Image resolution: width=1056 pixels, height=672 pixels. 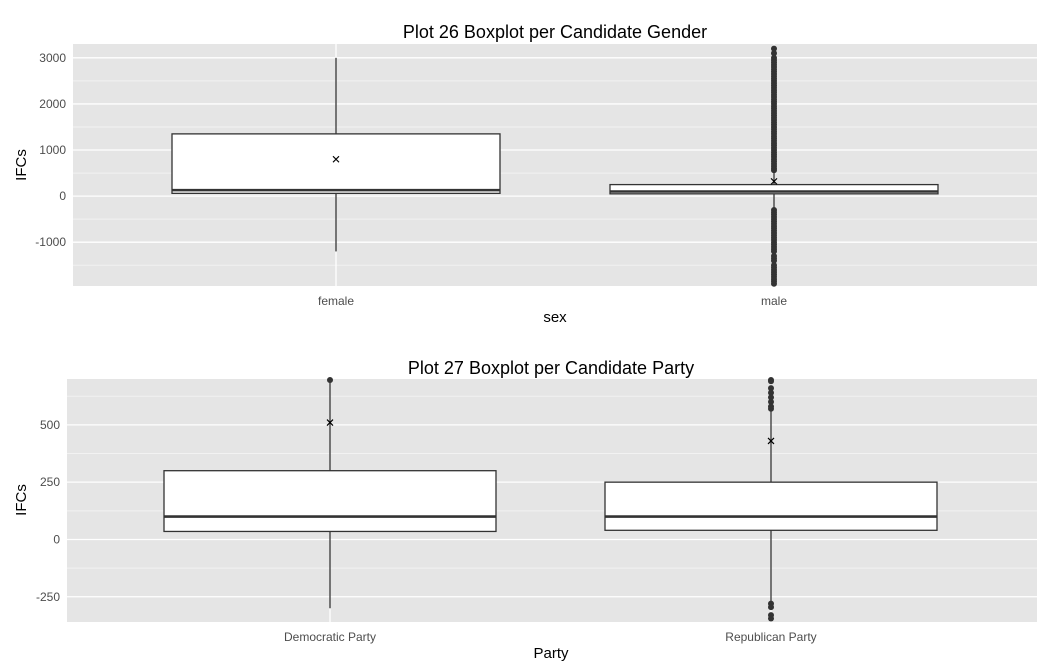 What do you see at coordinates (50, 425) in the screenshot?
I see `y-tick-label: 500` at bounding box center [50, 425].